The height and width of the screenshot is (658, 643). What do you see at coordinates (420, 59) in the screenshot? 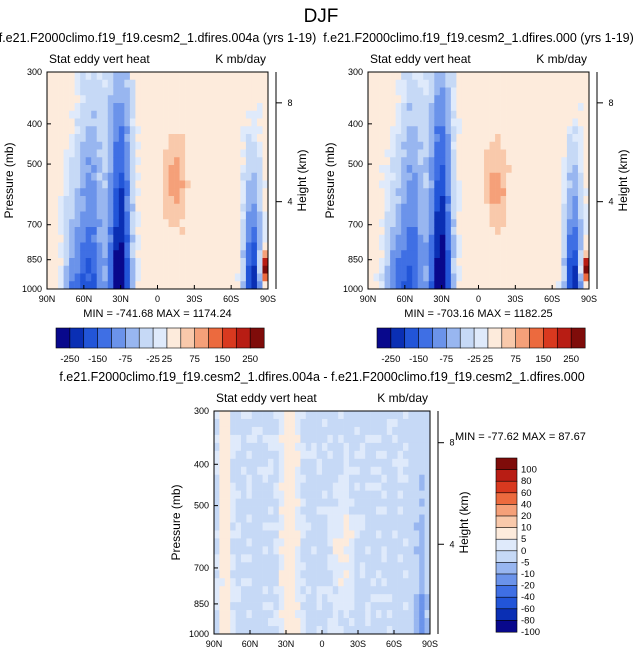
I see `left-label: Stat eddy vert heat` at bounding box center [420, 59].